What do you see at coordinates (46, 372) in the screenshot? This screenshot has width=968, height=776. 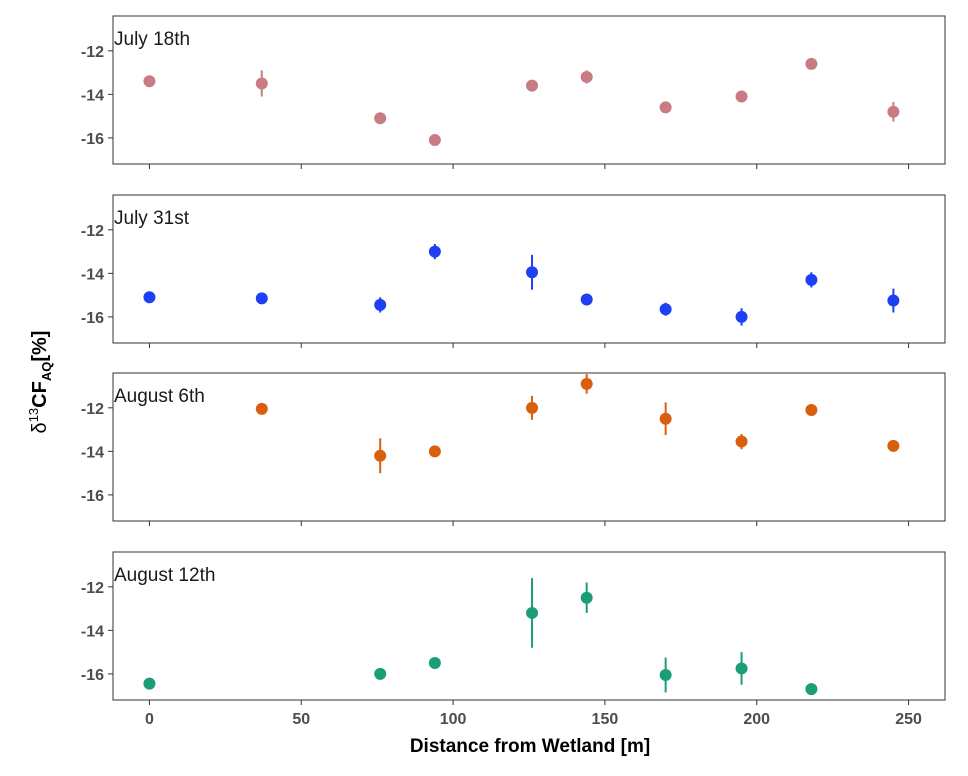 I see `y-axis-title-subscript: AQ` at bounding box center [46, 372].